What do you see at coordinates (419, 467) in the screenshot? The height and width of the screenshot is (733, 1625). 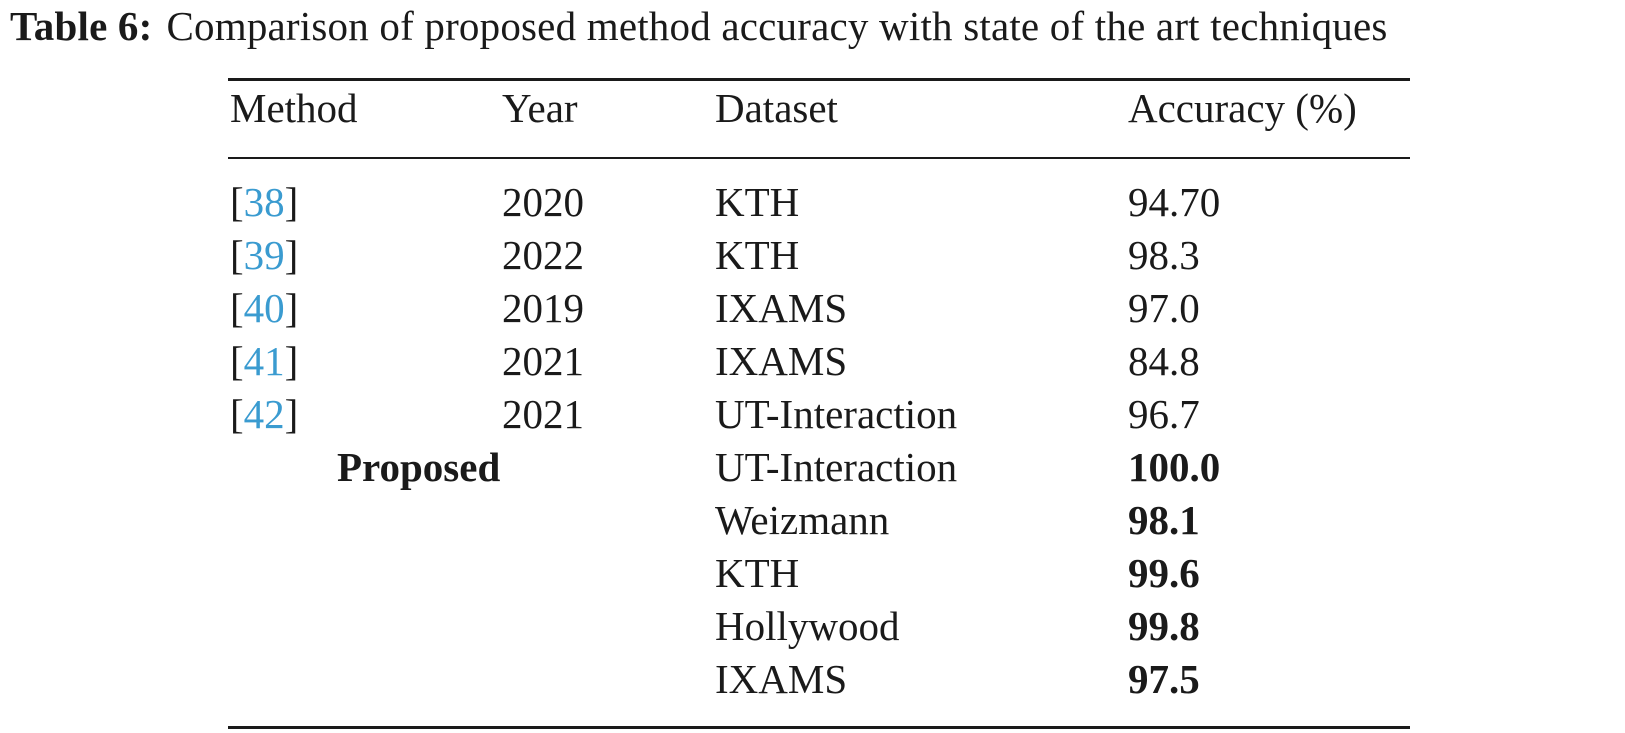 I see `proposed-label: Proposed` at bounding box center [419, 467].